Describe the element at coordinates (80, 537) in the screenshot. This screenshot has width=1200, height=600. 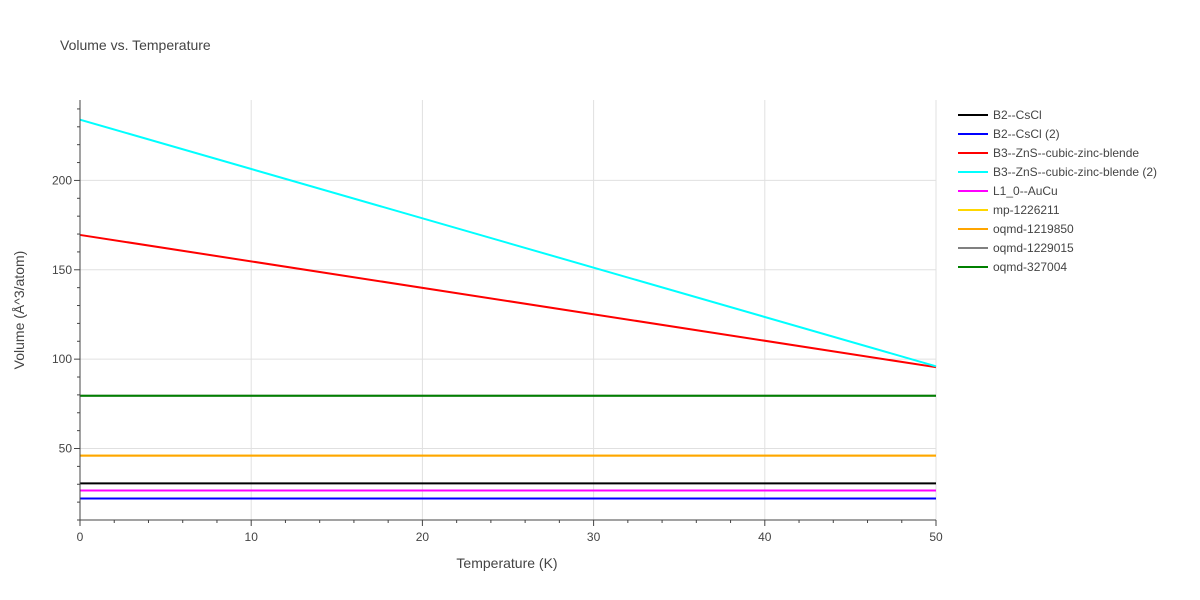
I see `x-tick-label: 0` at that location.